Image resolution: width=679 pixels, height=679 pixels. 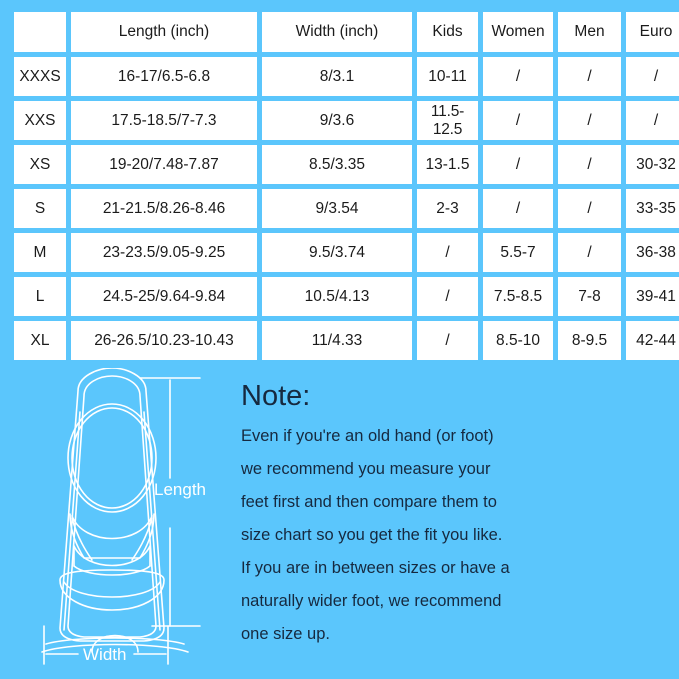 What do you see at coordinates (164, 208) in the screenshot?
I see `cell-length: 21-21.5/8.26-8.46` at bounding box center [164, 208].